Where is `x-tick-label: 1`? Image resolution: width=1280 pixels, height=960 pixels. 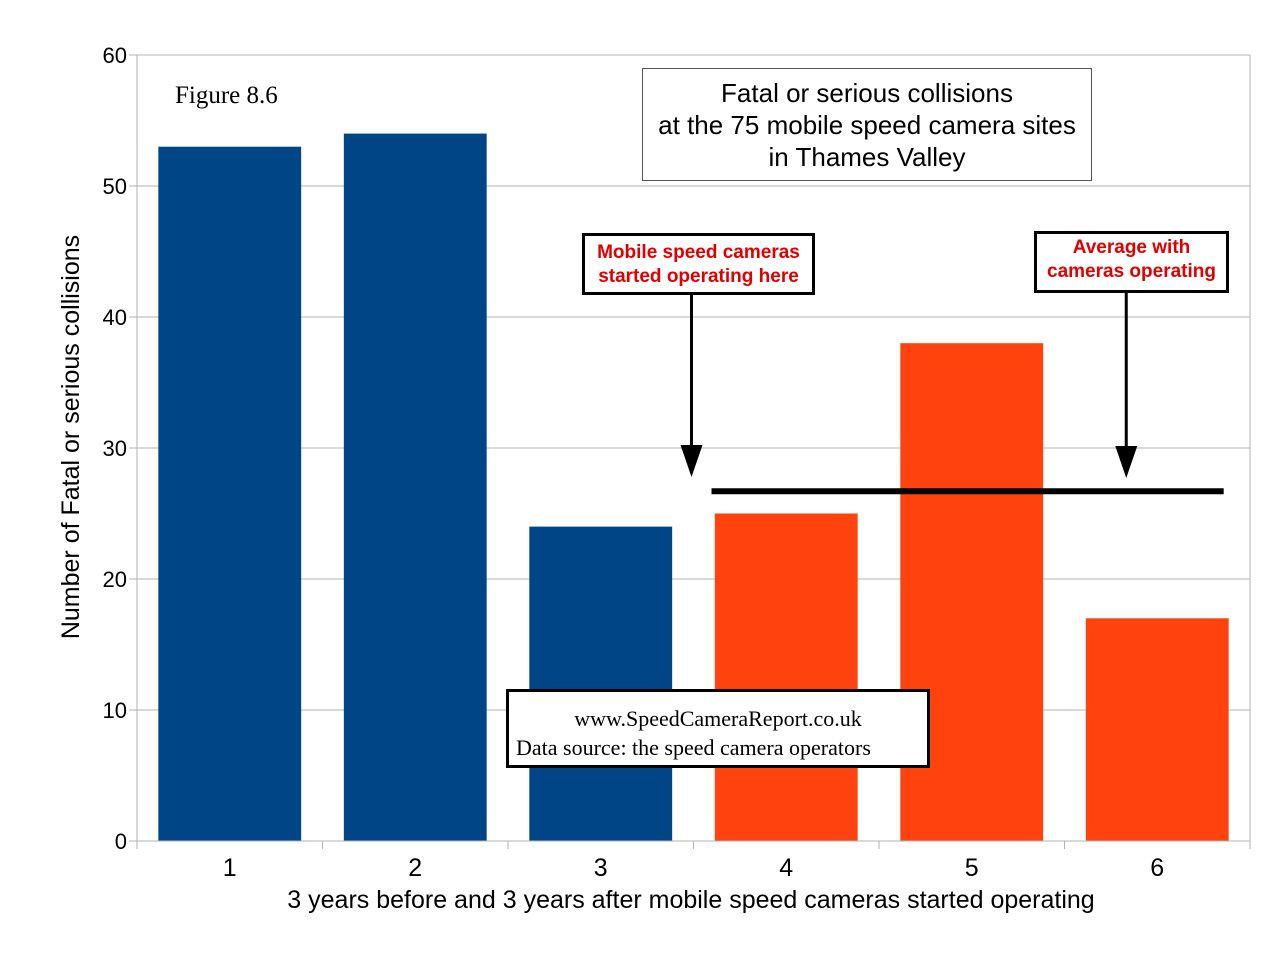
x-tick-label: 1 is located at coordinates (230, 868).